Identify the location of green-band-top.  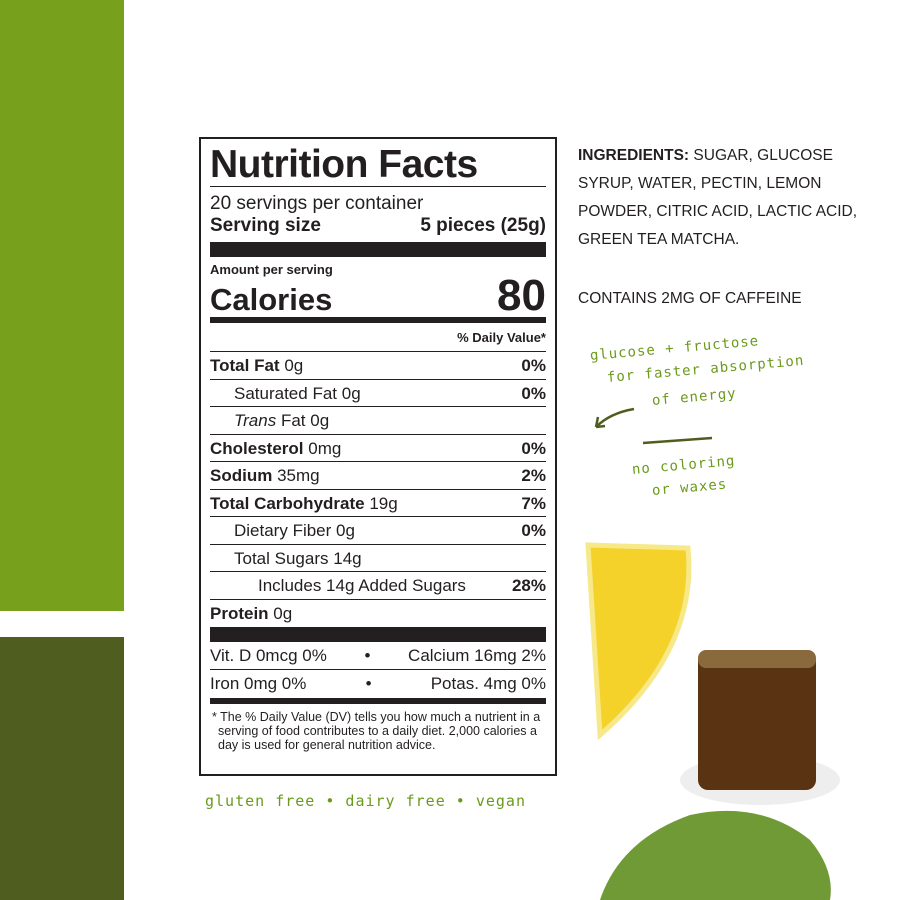
(62, 305).